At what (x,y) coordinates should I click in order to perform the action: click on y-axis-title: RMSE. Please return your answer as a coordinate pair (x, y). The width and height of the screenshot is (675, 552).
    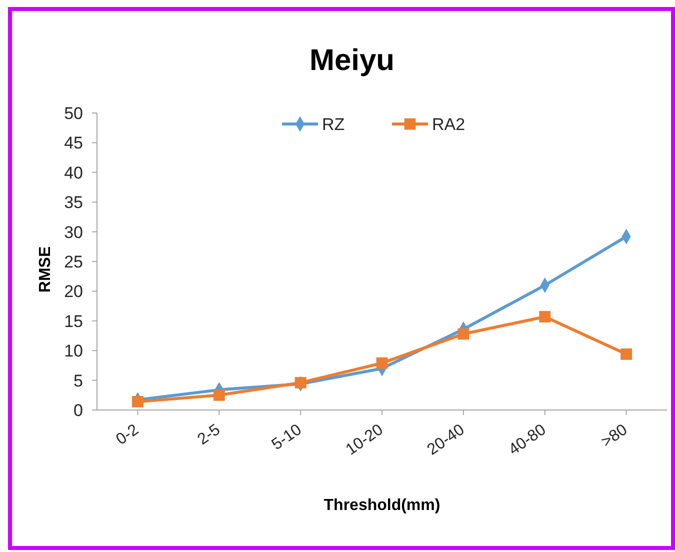
    Looking at the image, I should click on (45, 269).